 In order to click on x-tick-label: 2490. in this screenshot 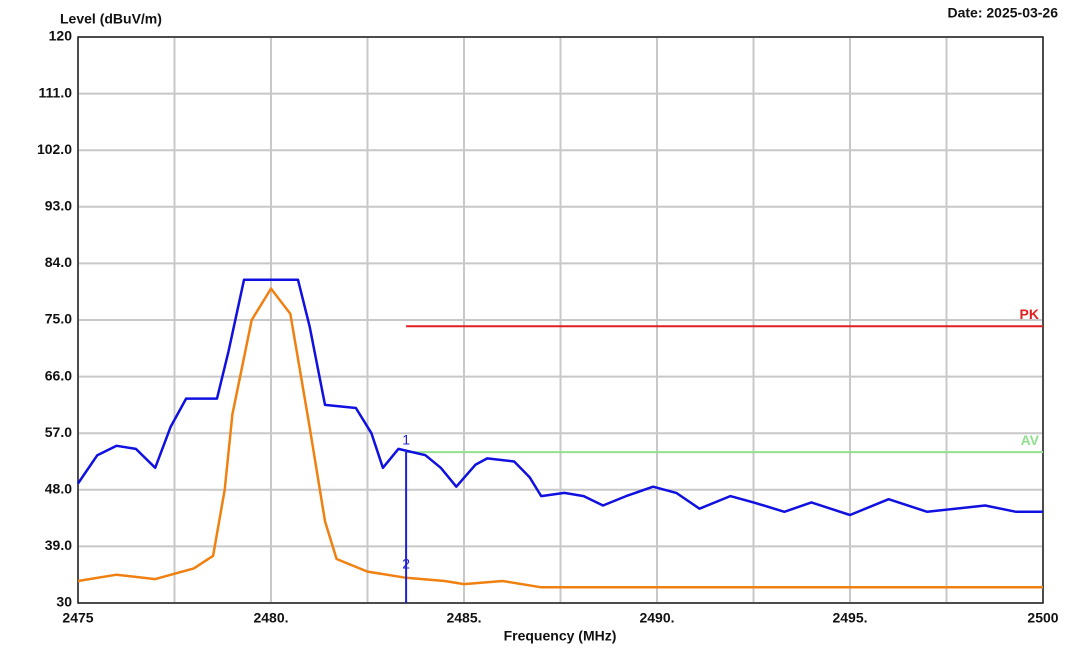, I will do `click(656, 618)`.